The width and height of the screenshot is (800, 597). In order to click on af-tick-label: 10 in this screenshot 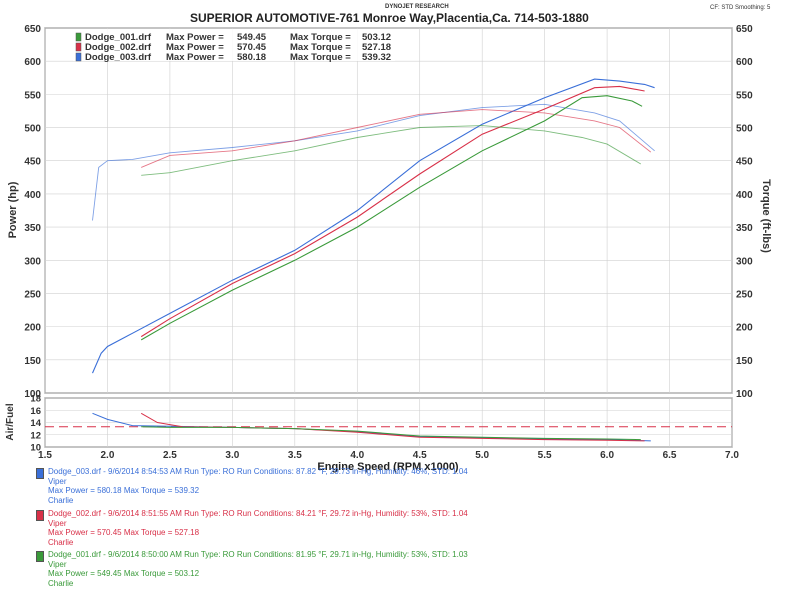, I will do `click(35, 448)`.